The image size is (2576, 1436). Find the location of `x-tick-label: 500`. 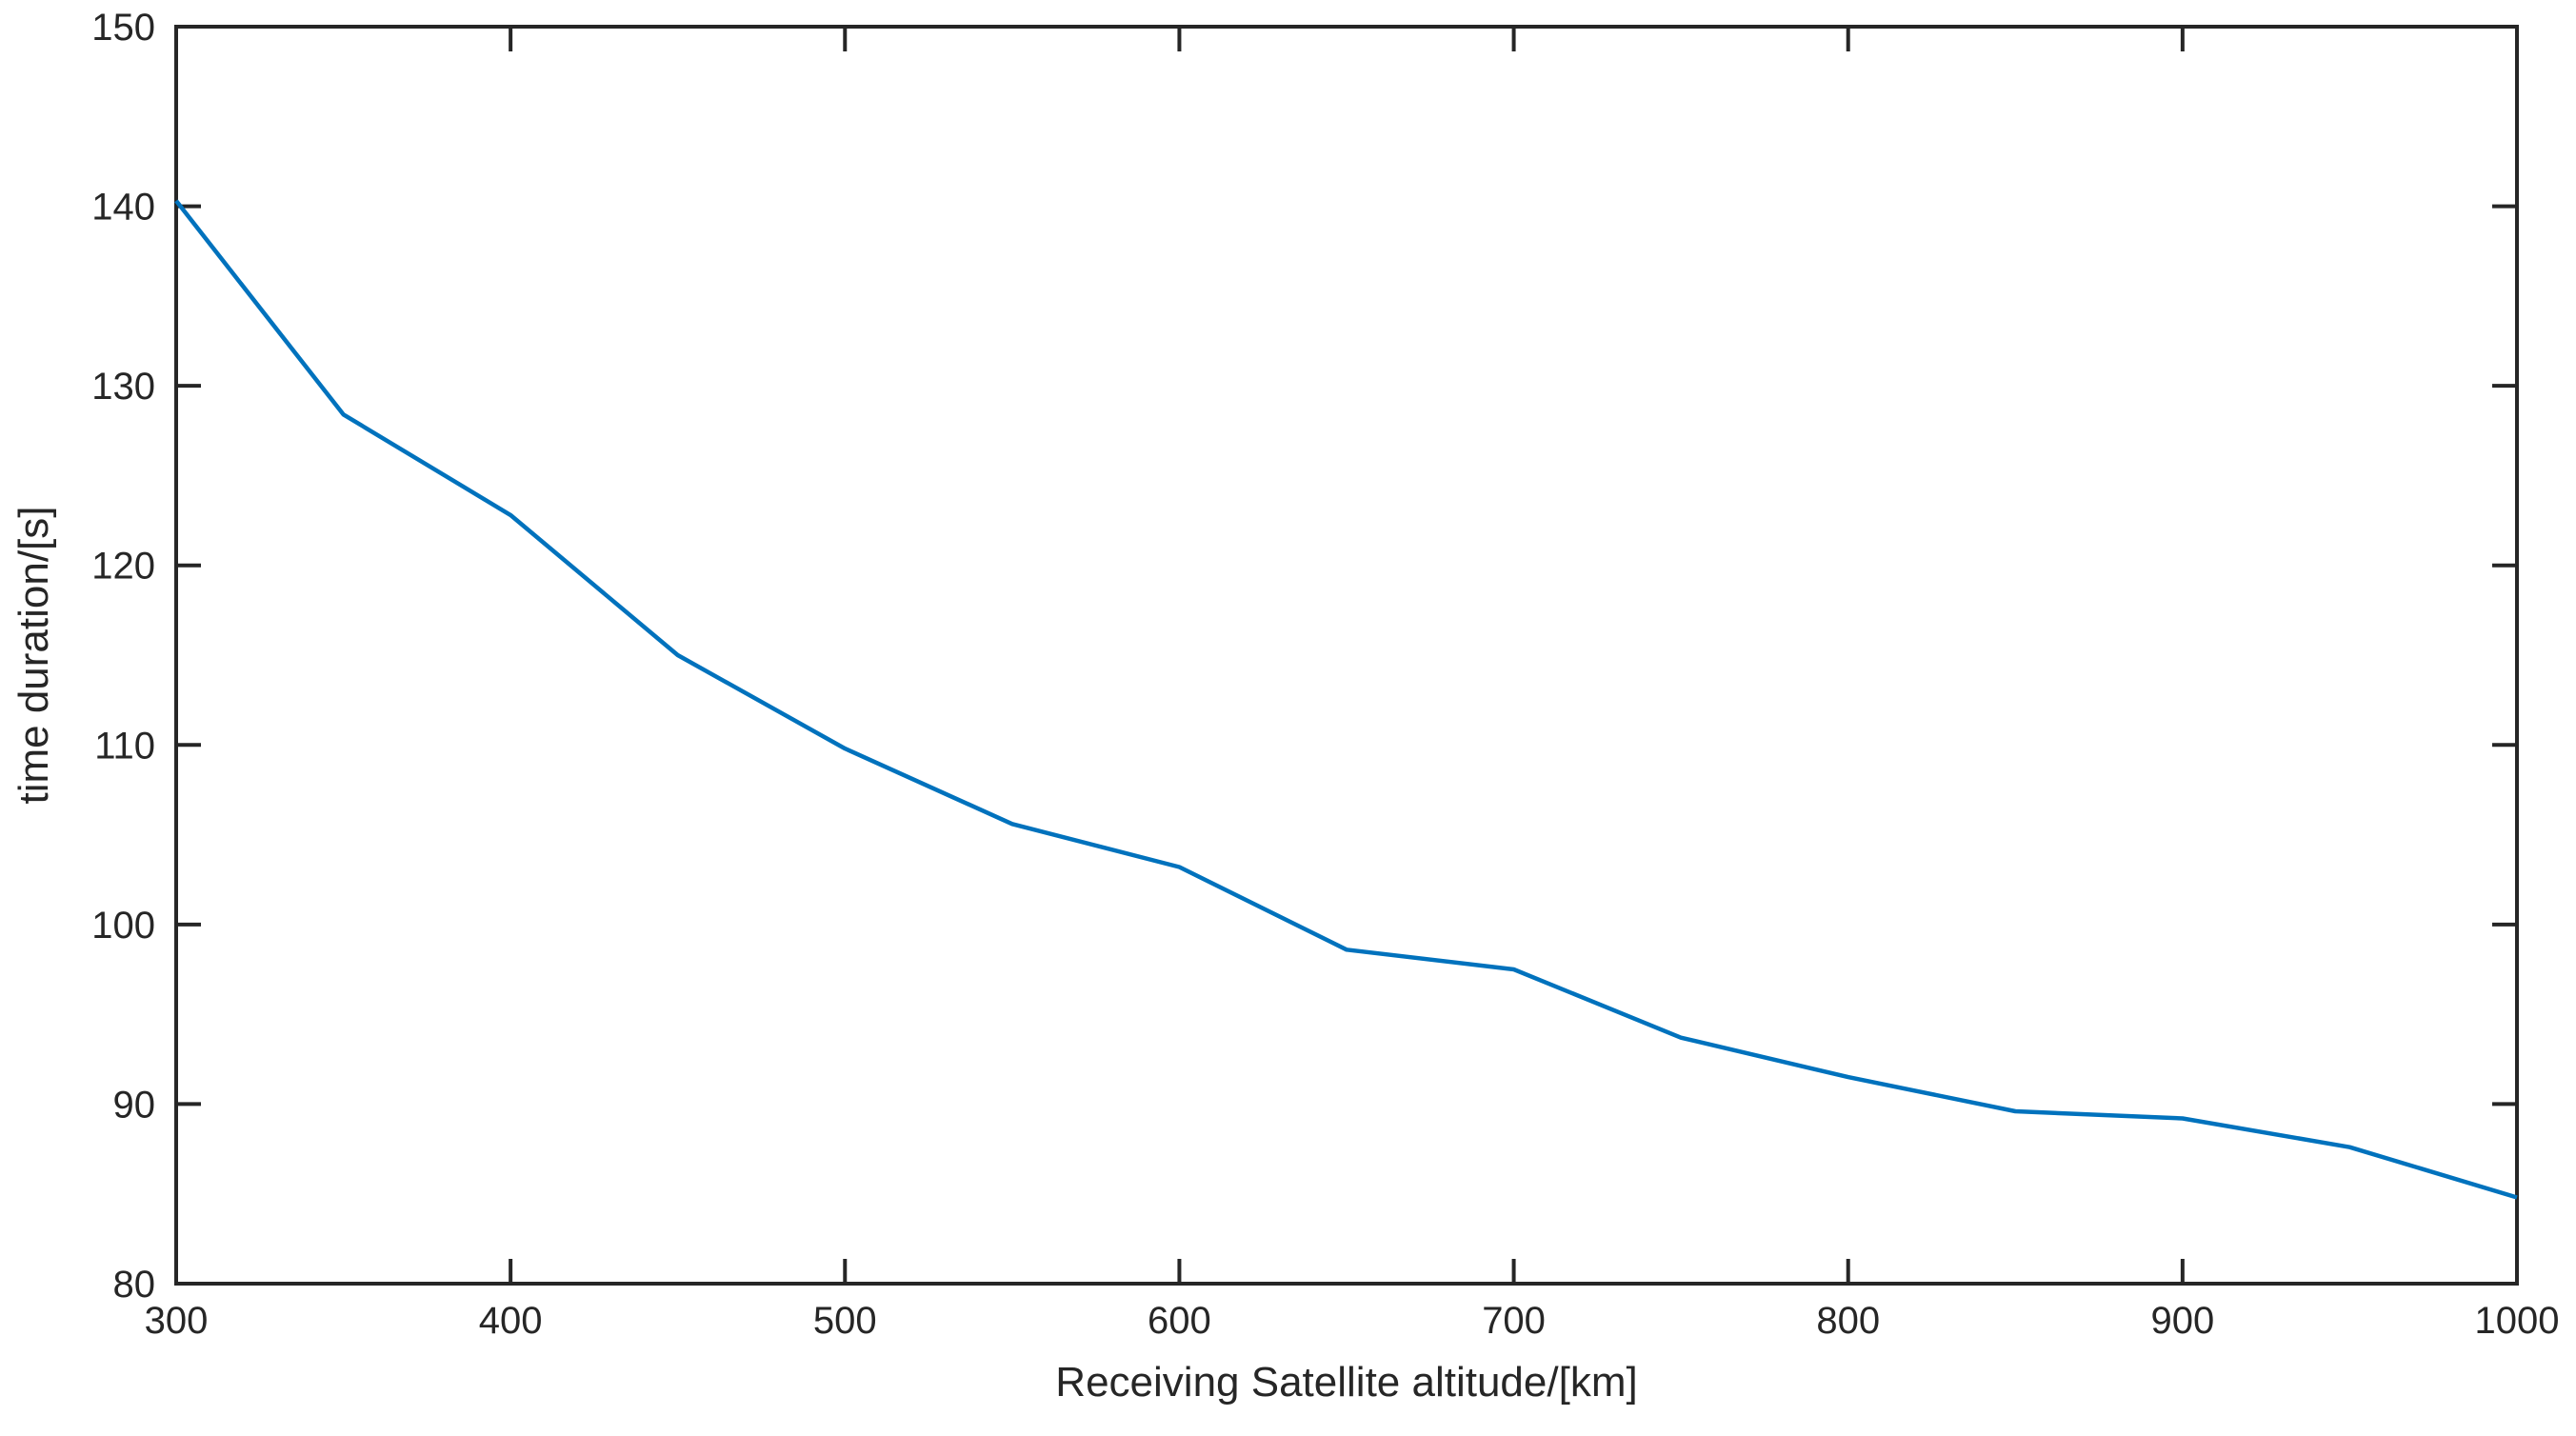

x-tick-label: 500 is located at coordinates (845, 1321).